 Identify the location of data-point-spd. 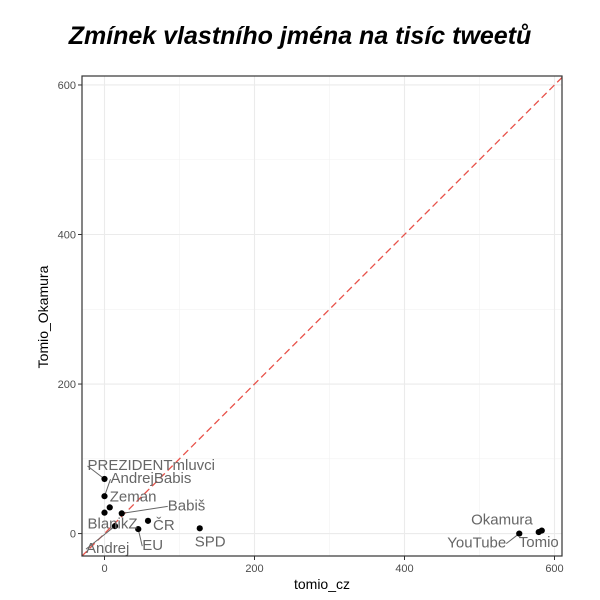
(199, 528).